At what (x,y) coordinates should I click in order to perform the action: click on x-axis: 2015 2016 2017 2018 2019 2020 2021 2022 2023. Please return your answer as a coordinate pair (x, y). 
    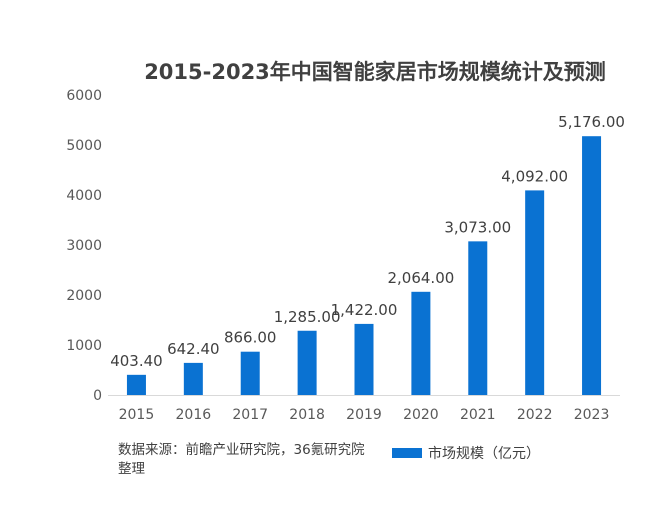
    Looking at the image, I should click on (364, 409).